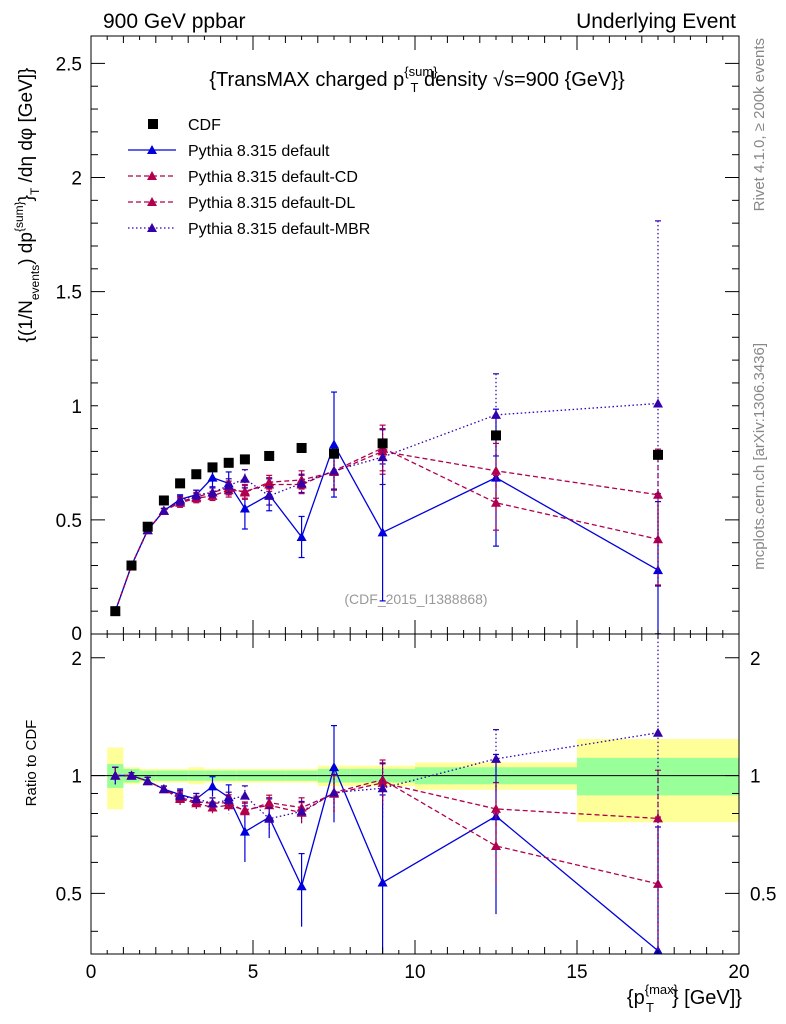 This screenshot has width=786, height=1024. What do you see at coordinates (76, 179) in the screenshot?
I see `y-tick-label-4: 2` at bounding box center [76, 179].